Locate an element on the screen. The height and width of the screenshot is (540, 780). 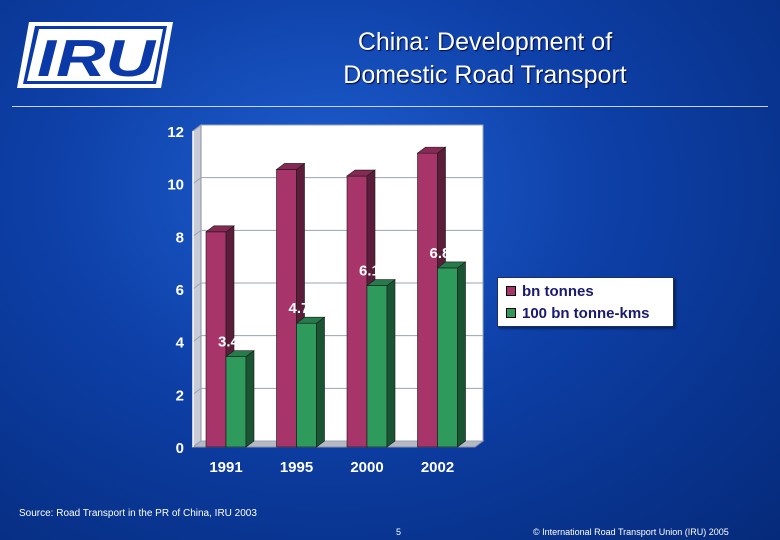
iru-logo: IRU is located at coordinates (95, 55).